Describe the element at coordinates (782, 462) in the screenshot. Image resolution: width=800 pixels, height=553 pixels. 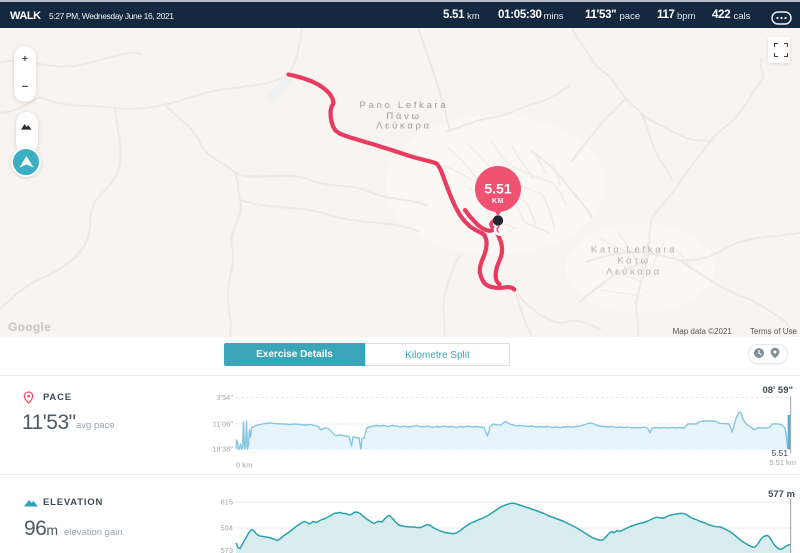
I see `svg-text: 5.51 km` at that location.